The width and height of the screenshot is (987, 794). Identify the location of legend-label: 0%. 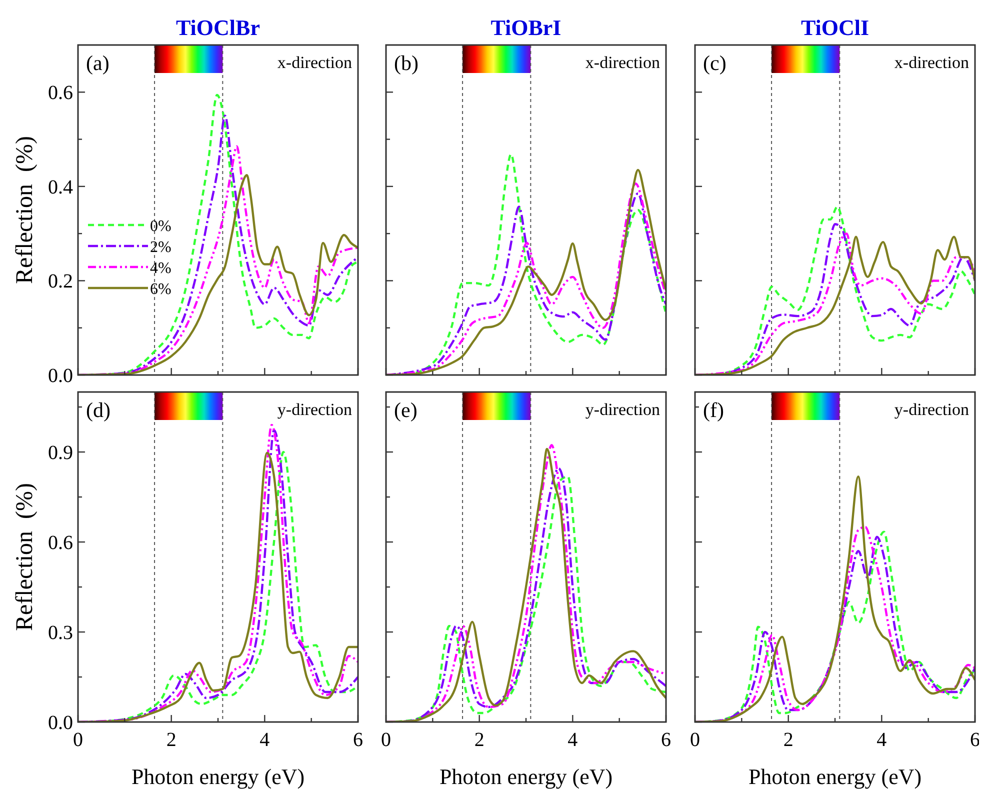
(161, 226).